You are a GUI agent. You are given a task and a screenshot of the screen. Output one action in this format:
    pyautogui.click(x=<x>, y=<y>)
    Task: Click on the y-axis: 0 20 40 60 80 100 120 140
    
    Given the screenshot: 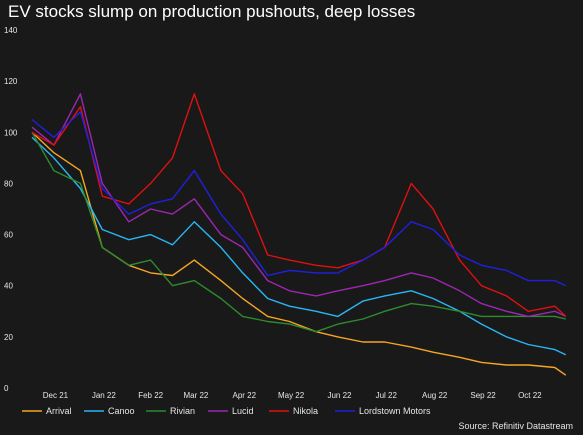 What is the action you would take?
    pyautogui.click(x=11, y=209)
    